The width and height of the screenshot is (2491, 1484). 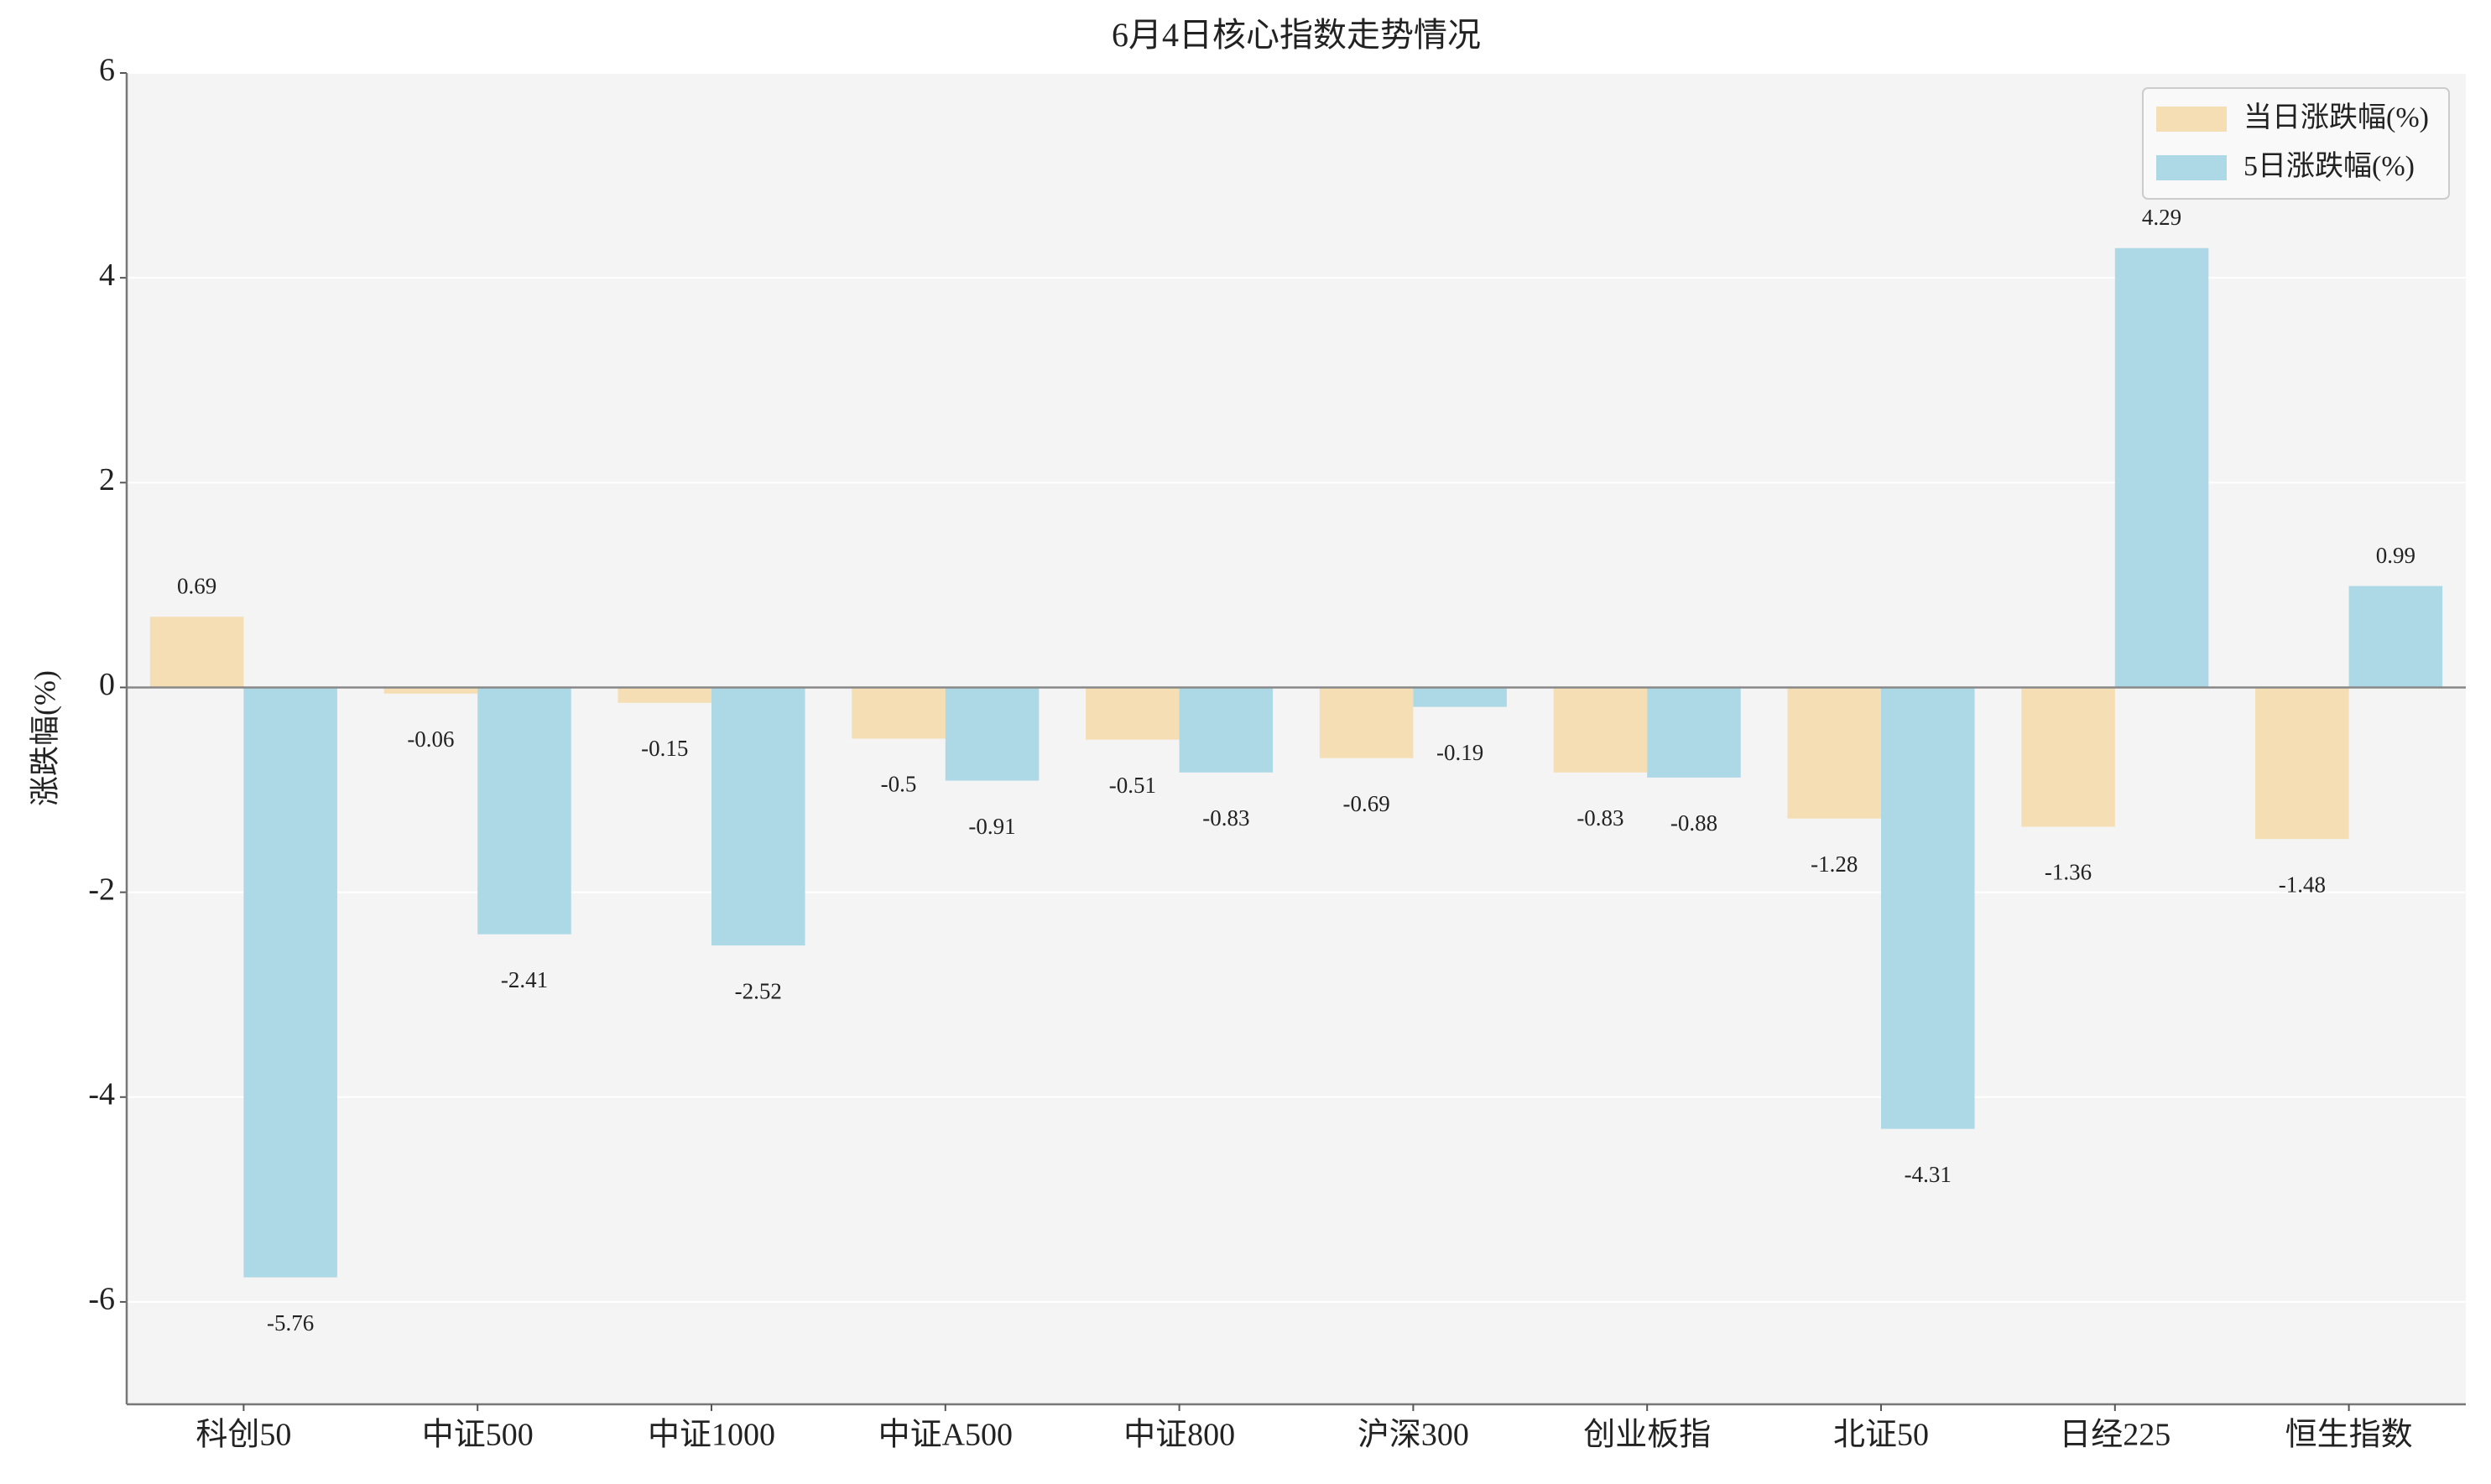 What do you see at coordinates (2069, 872) in the screenshot?
I see `value-label: -1.36` at bounding box center [2069, 872].